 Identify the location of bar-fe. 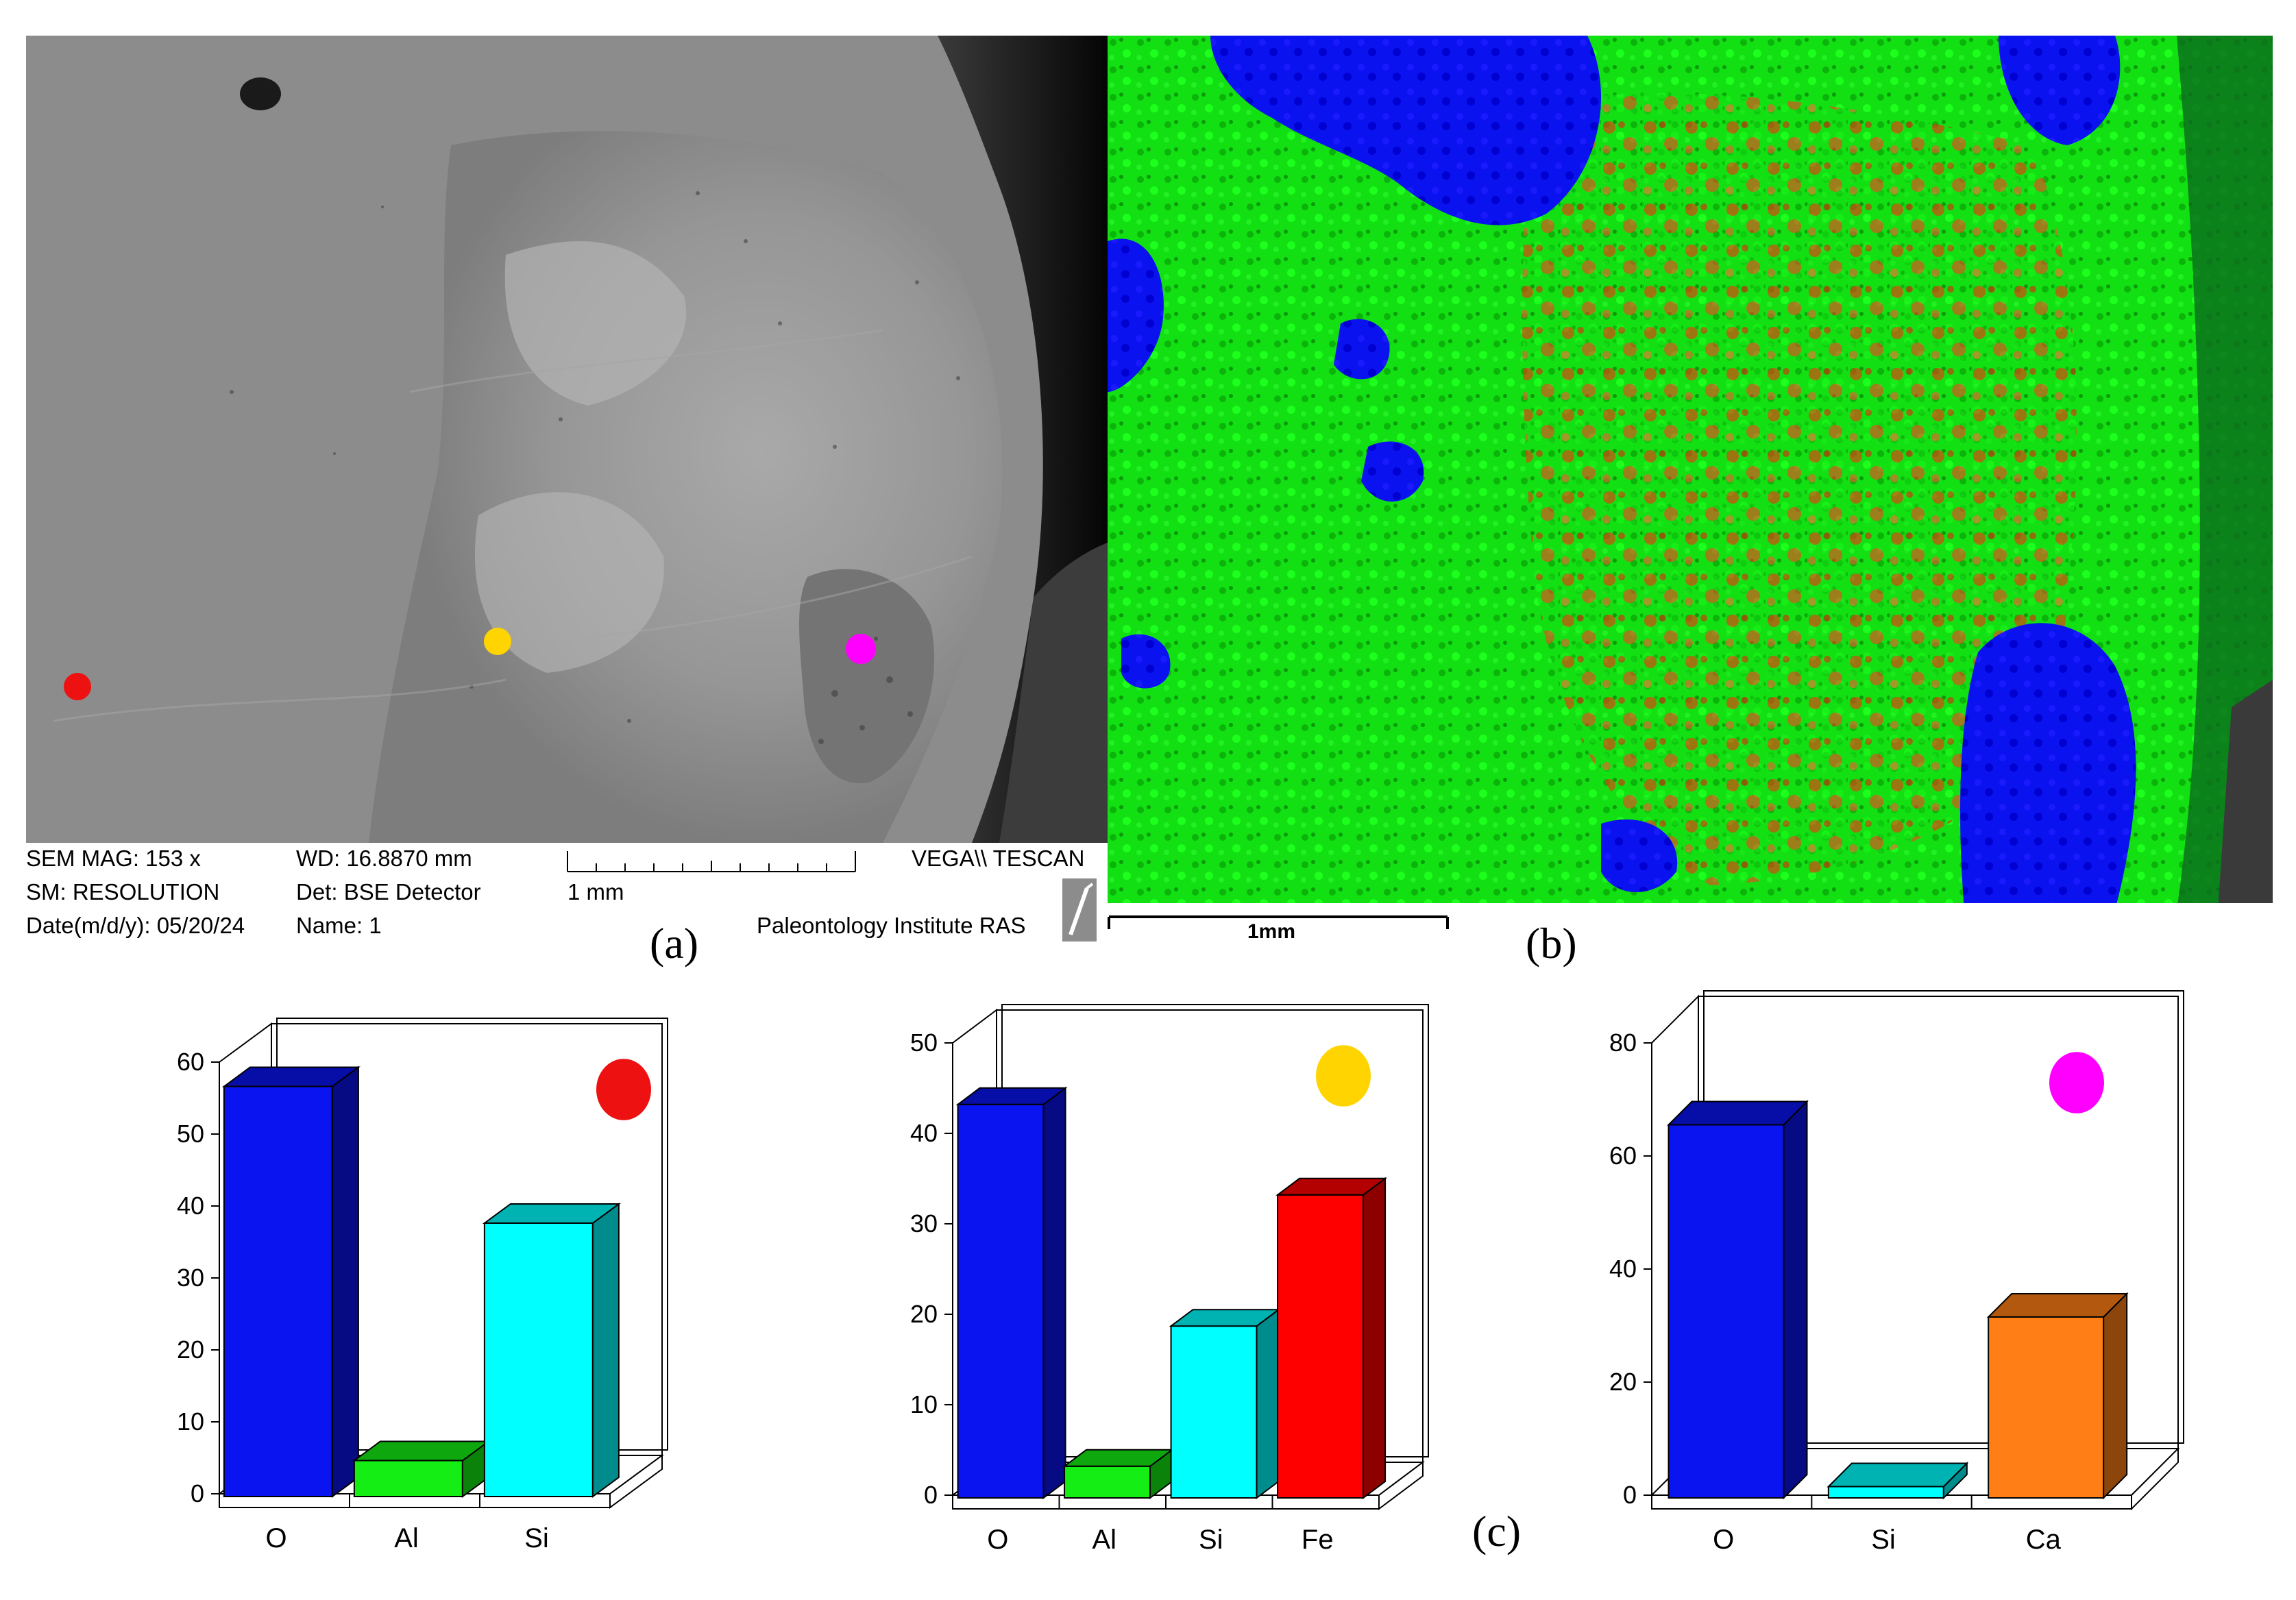
(1331, 1338).